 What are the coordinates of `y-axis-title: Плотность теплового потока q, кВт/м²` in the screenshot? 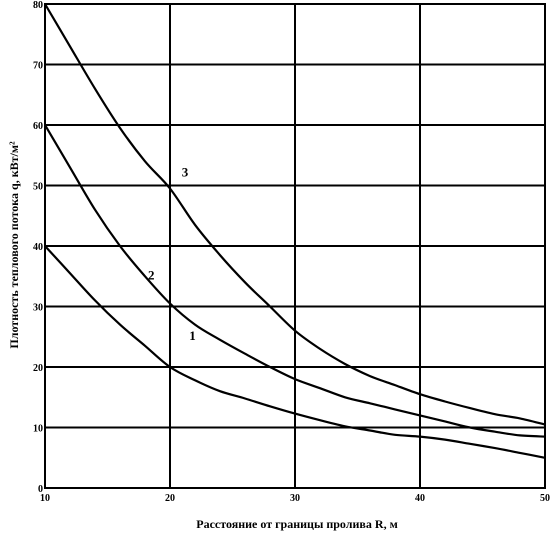 It's located at (14, 245).